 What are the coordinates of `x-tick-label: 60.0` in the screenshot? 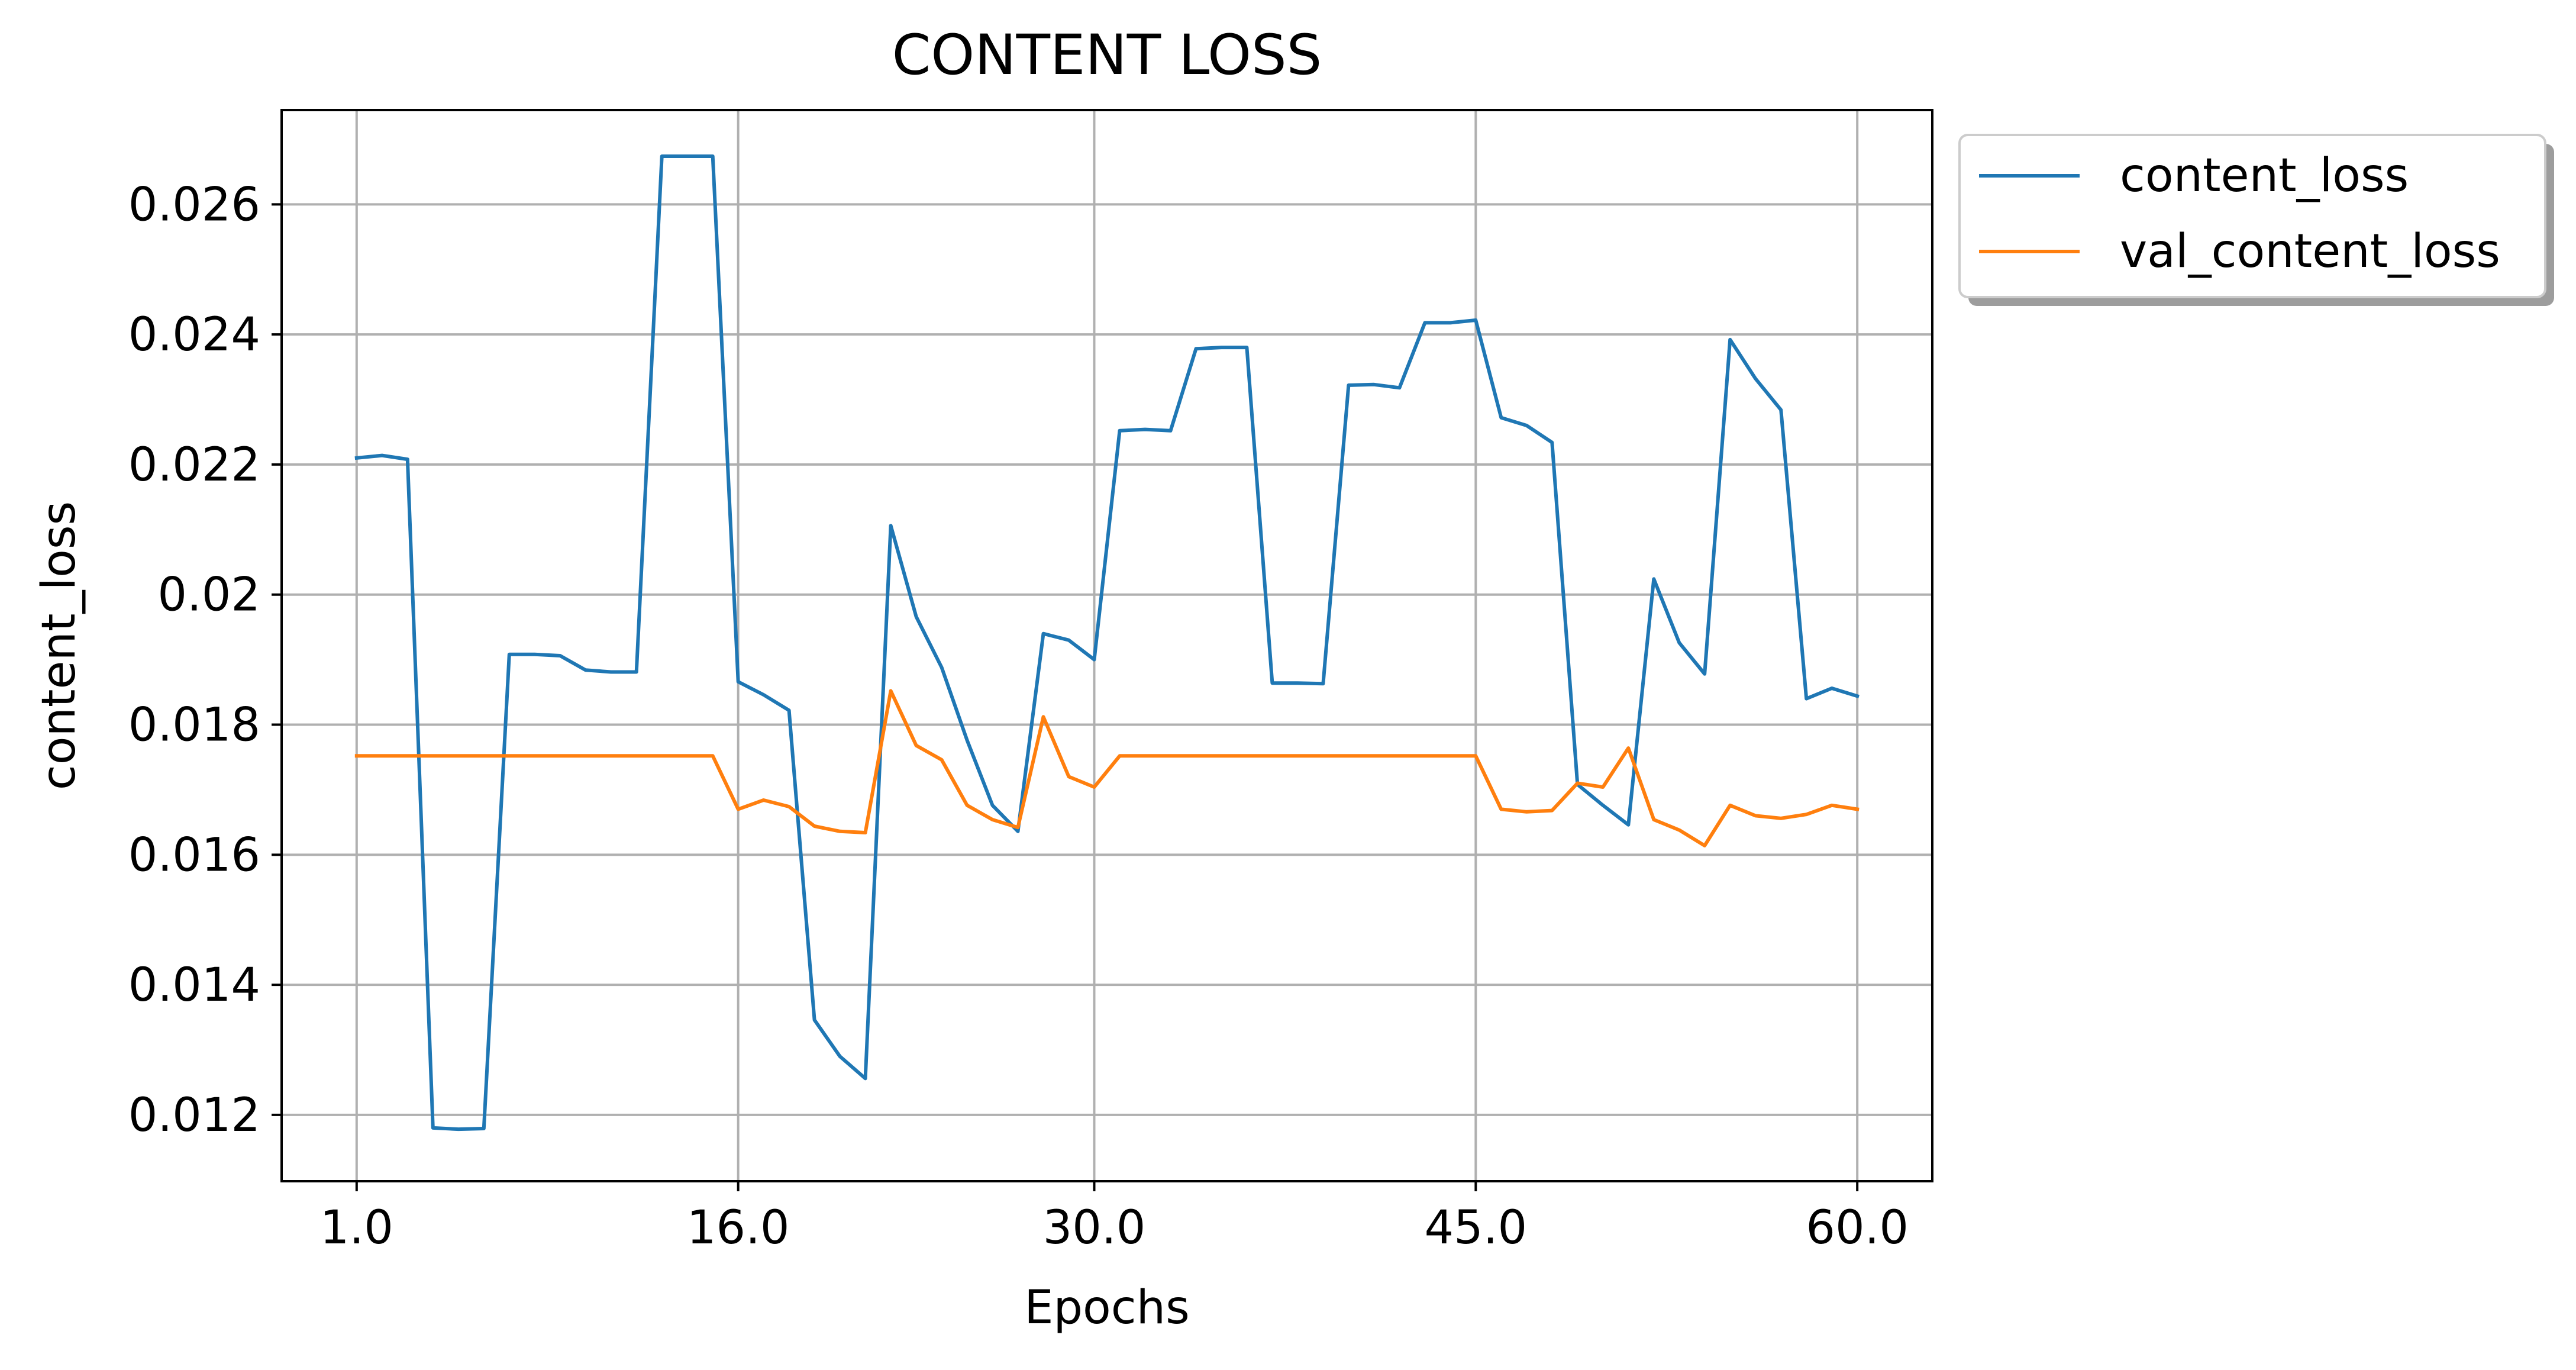 It's located at (1857, 1228).